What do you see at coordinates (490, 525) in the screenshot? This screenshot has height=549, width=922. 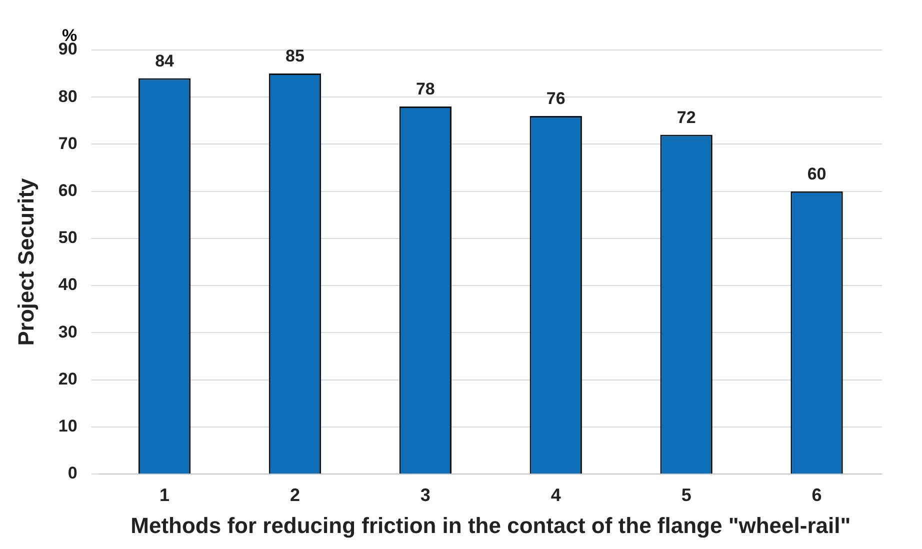 I see `x-axis-title: Methods for reducing friction in the contact of the flange "wheel-rail"` at bounding box center [490, 525].